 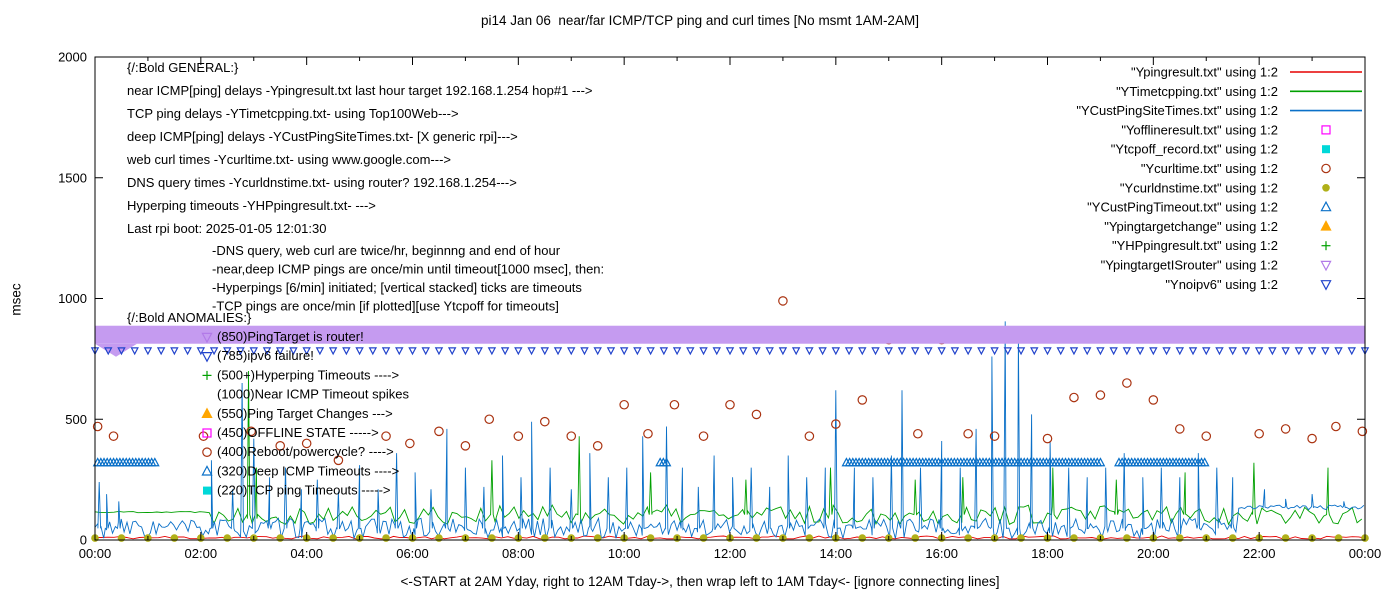 What do you see at coordinates (1177, 110) in the screenshot?
I see `legend-label: "YCustPingSiteTimes.txt" using 1:2` at bounding box center [1177, 110].